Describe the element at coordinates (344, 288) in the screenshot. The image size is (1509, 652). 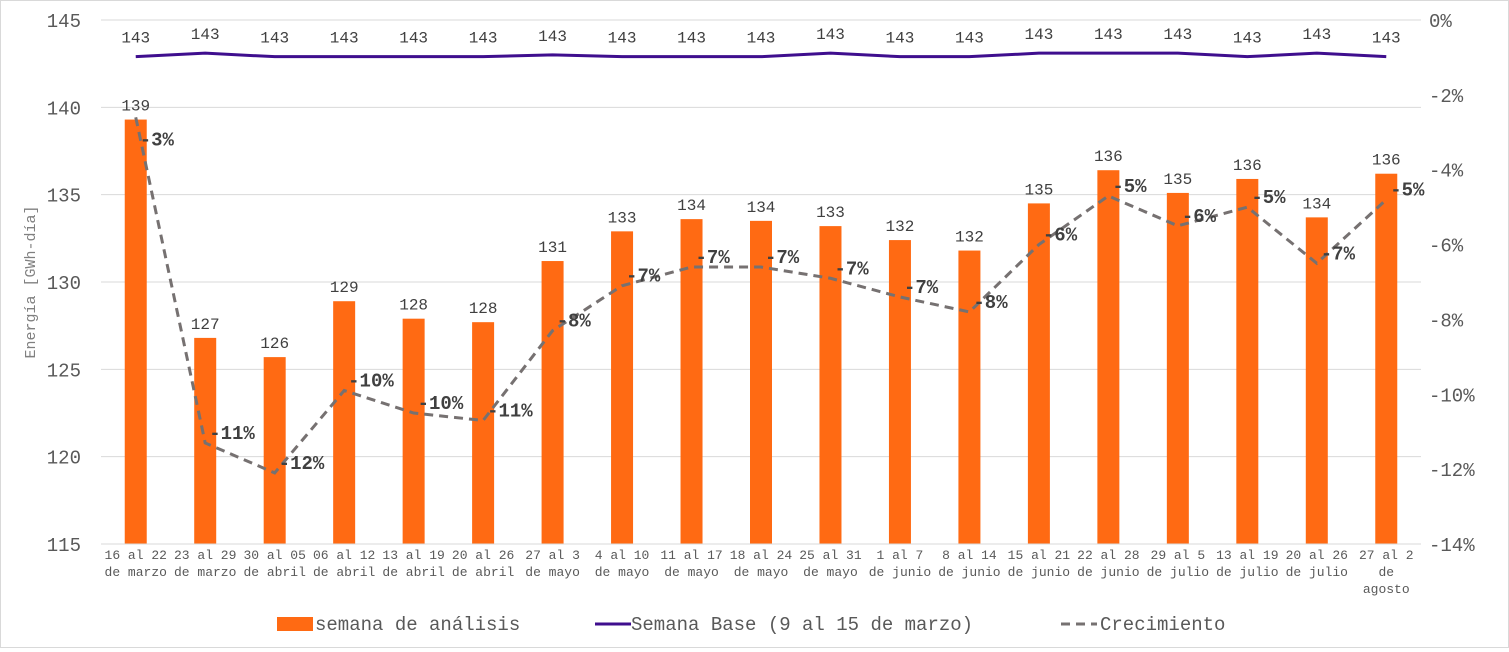
I see `bar-data-label: 129` at that location.